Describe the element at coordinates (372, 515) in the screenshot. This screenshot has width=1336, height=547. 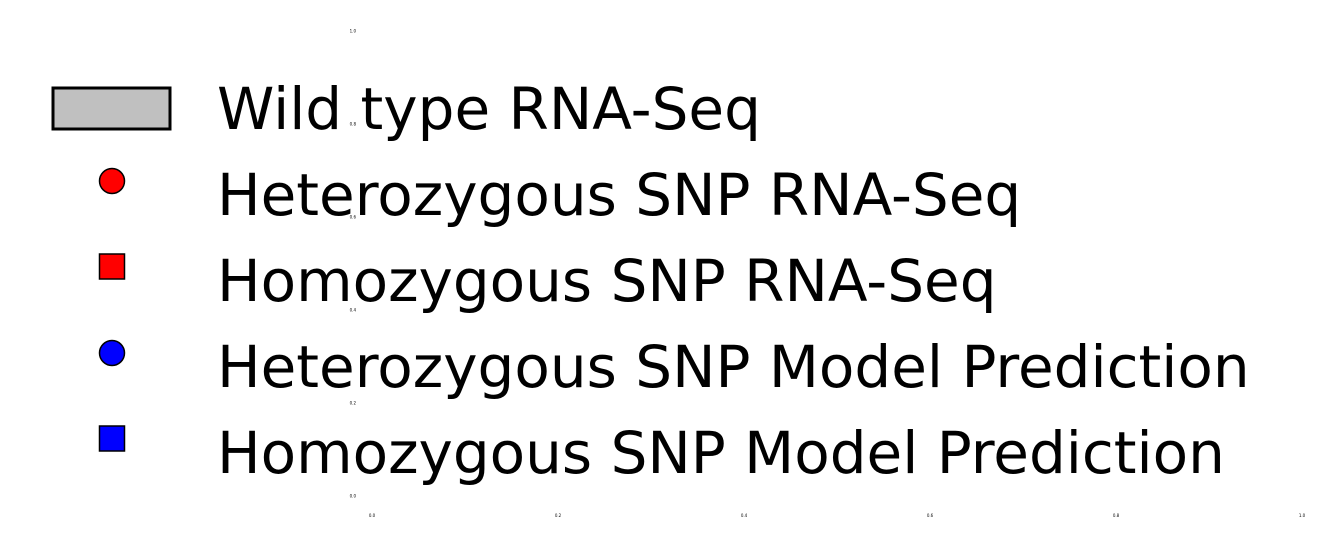
I see `x-tick-label: 0.0` at that location.